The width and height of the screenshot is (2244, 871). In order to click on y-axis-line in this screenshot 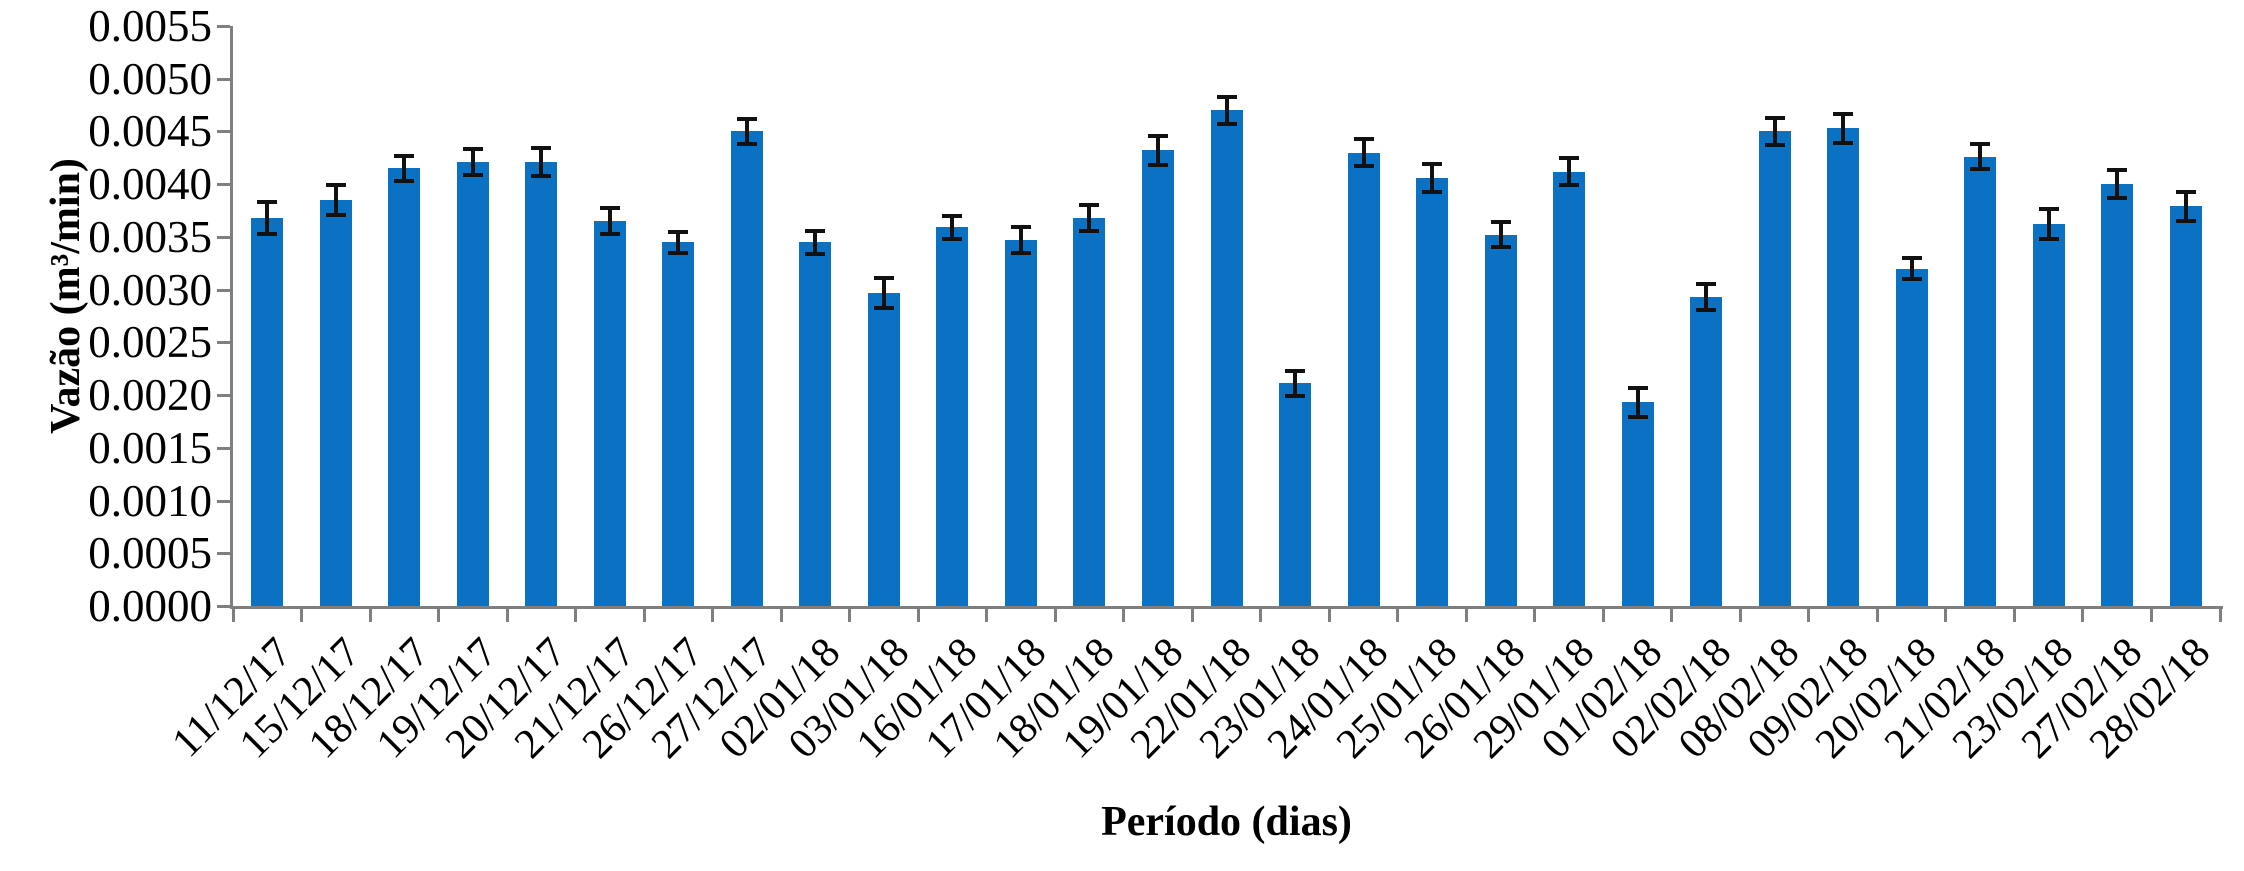, I will do `click(231, 317)`.